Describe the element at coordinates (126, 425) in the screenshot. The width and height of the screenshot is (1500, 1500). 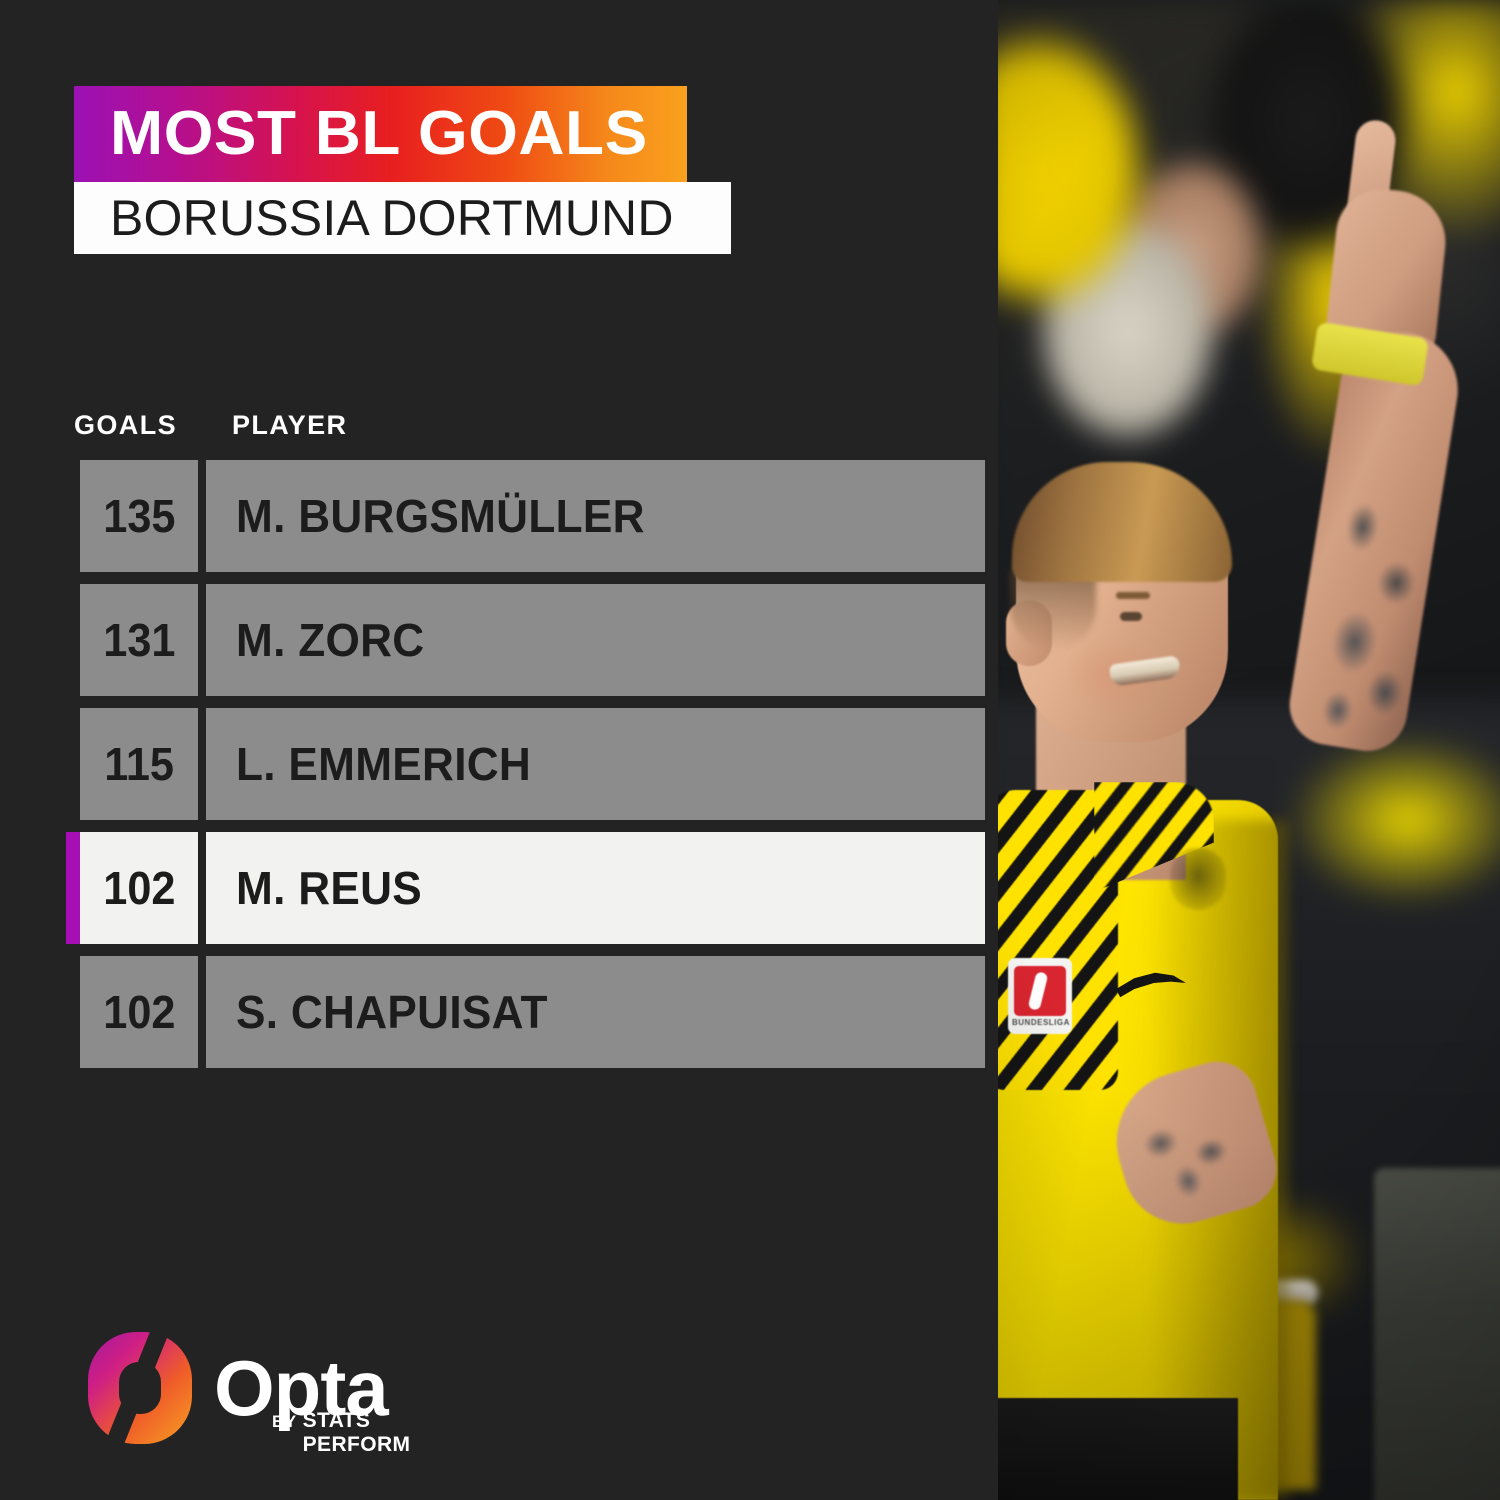
I see `column-header-goals: GOALS` at that location.